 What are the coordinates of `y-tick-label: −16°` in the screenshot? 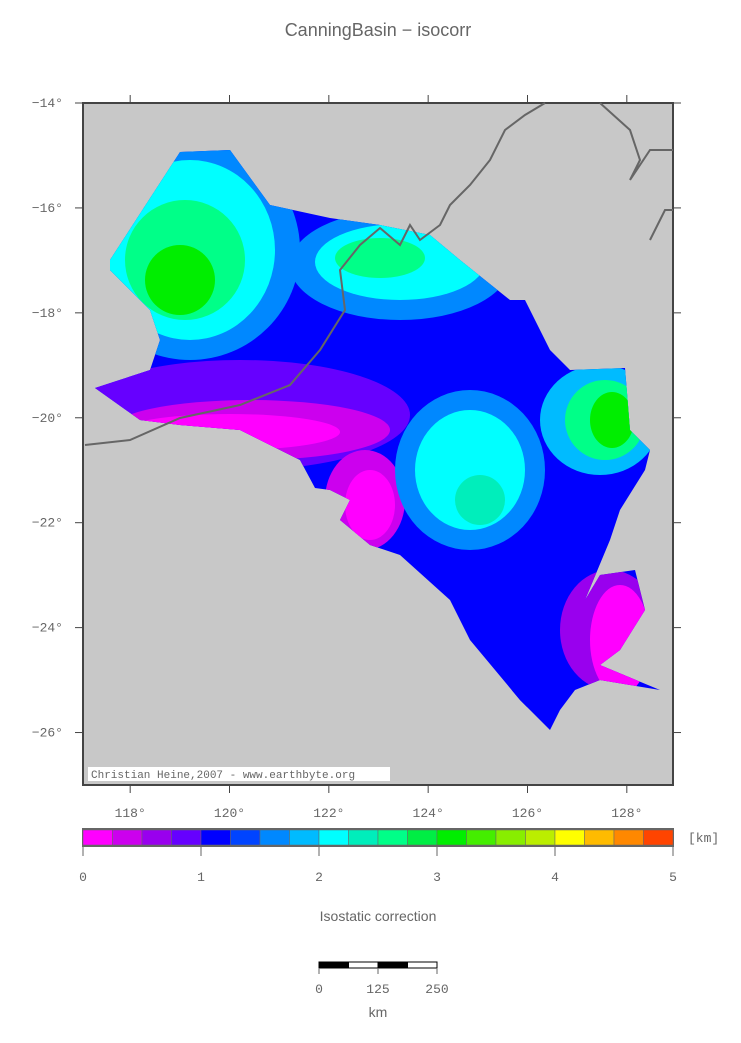 It's located at (47, 208).